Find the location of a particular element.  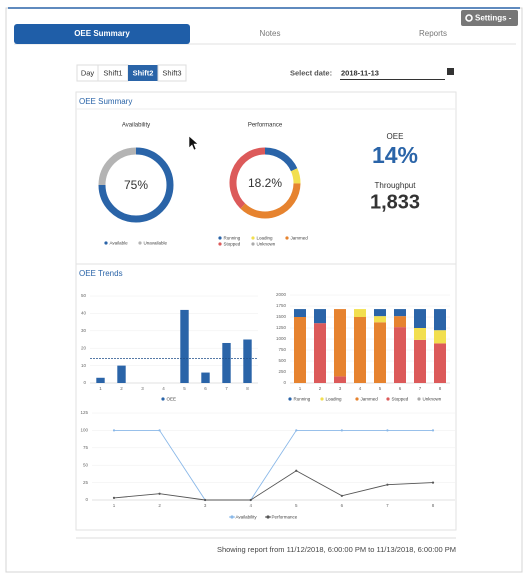

shift-label: Shift2 is located at coordinates (143, 72).